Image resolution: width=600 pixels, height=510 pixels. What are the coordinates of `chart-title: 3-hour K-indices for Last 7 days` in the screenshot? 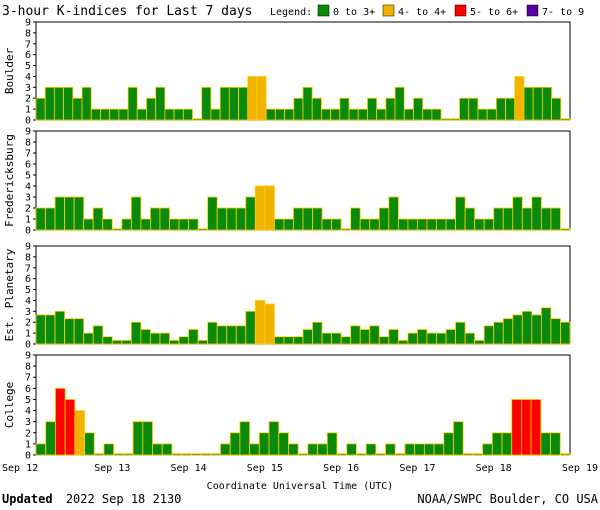 It's located at (127, 11).